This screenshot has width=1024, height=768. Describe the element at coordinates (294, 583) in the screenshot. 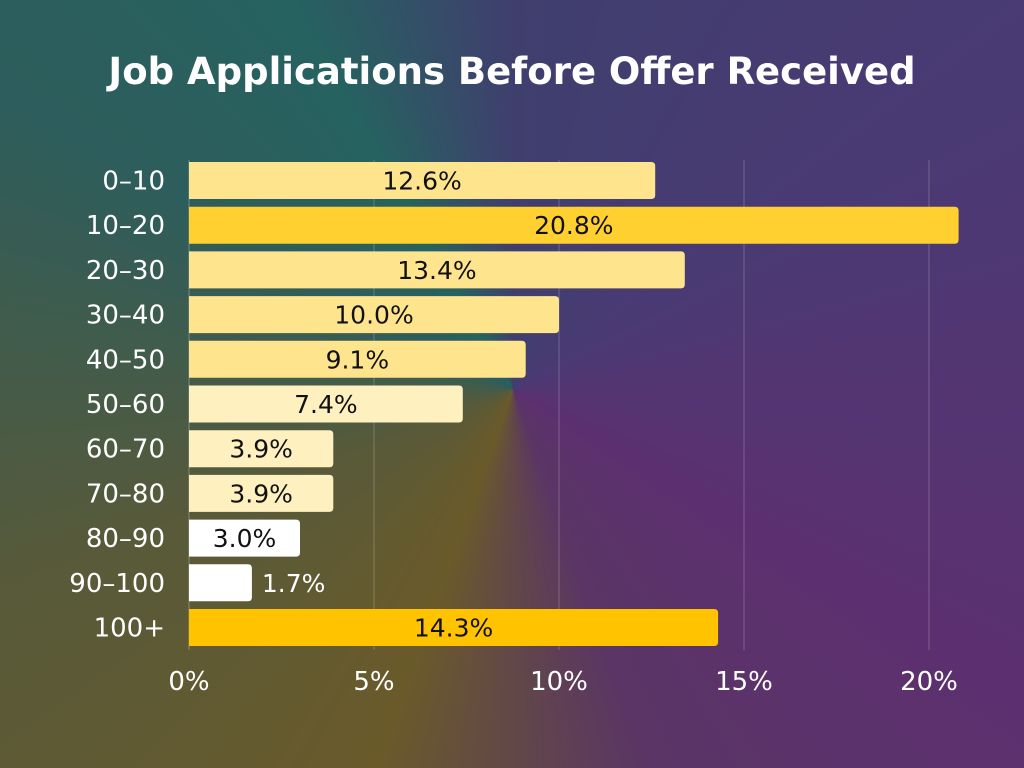

I see `data-label: 1.7%` at that location.